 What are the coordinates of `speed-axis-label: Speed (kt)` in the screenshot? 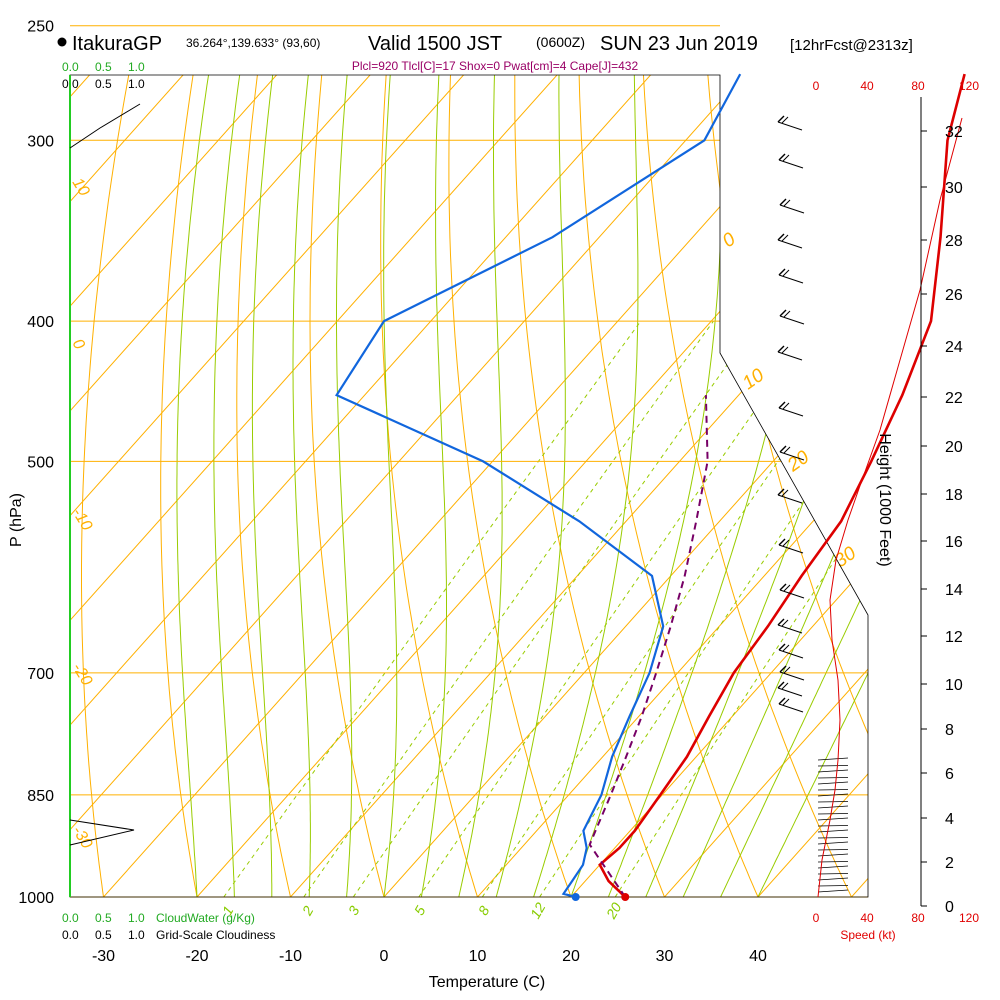 It's located at (867, 935).